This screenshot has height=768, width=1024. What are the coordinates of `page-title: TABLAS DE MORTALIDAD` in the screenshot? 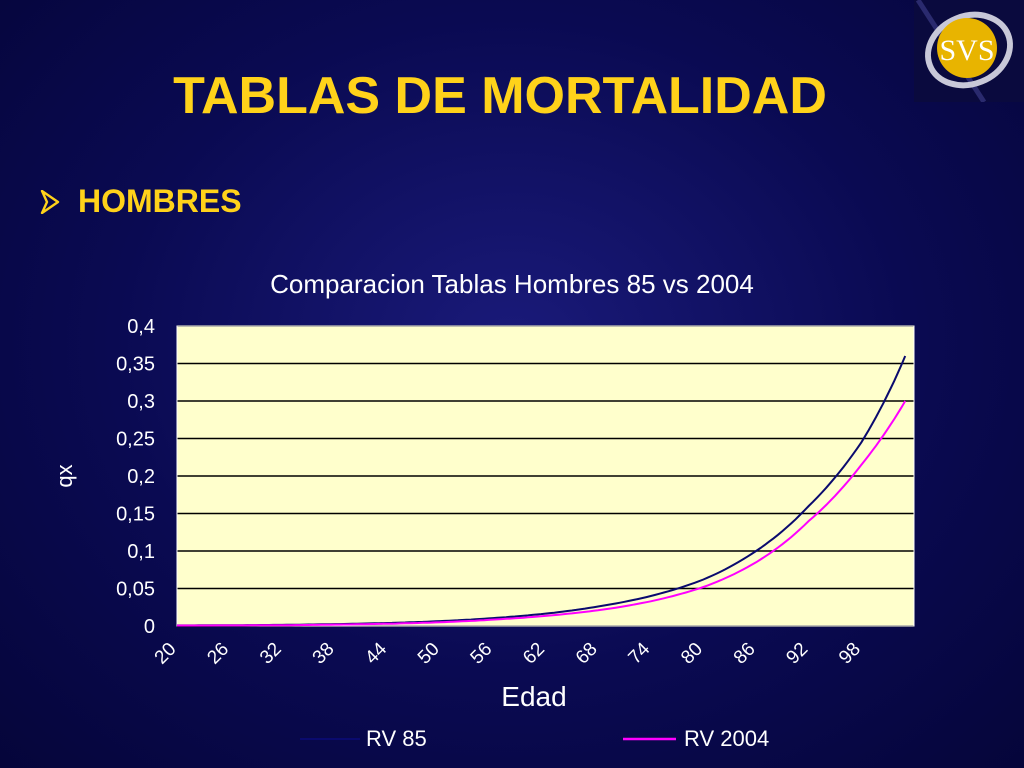 It's located at (500, 96).